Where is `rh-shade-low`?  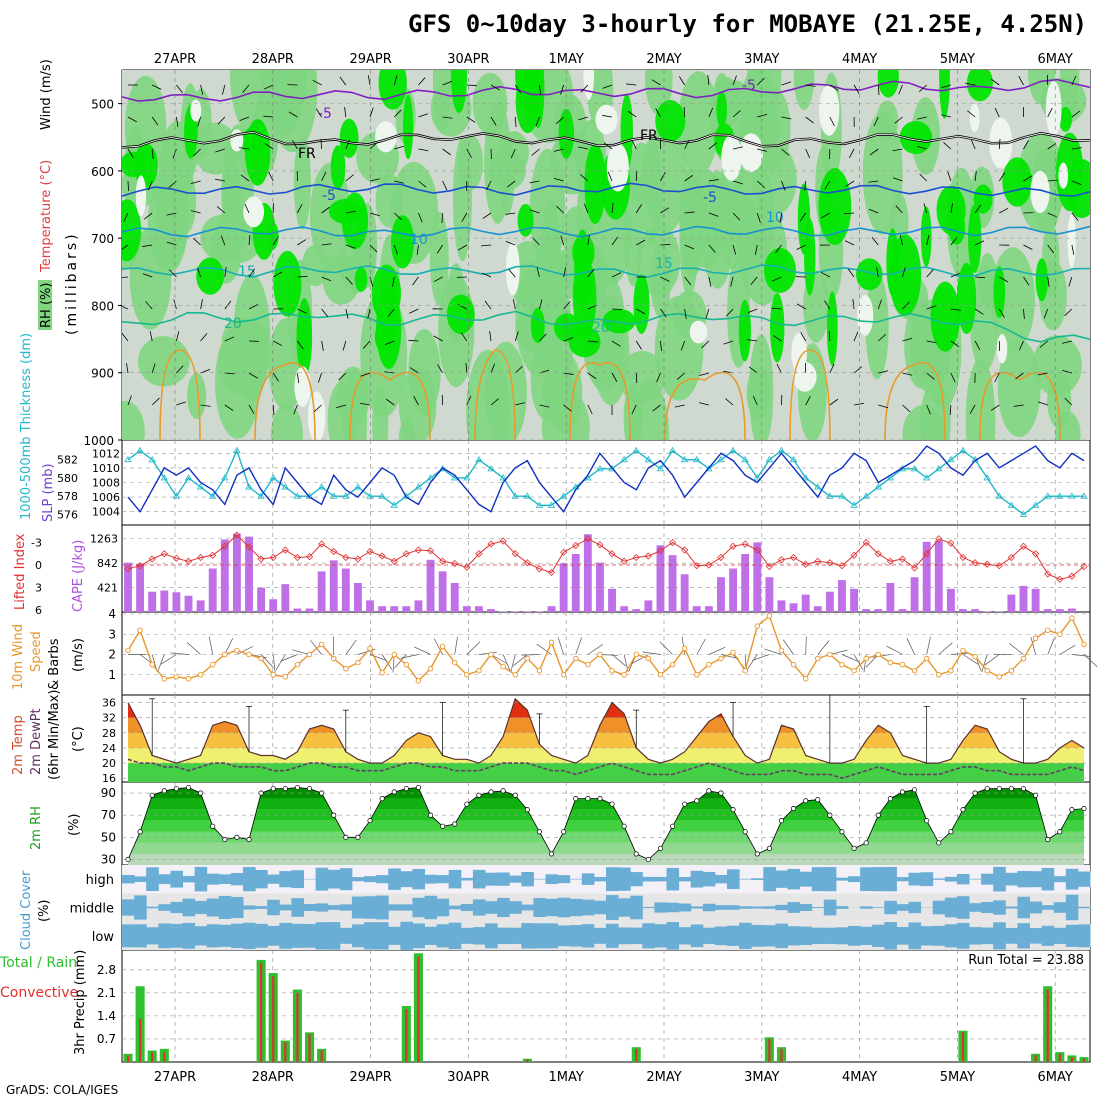 rh-shade-low is located at coordinates (512, 269).